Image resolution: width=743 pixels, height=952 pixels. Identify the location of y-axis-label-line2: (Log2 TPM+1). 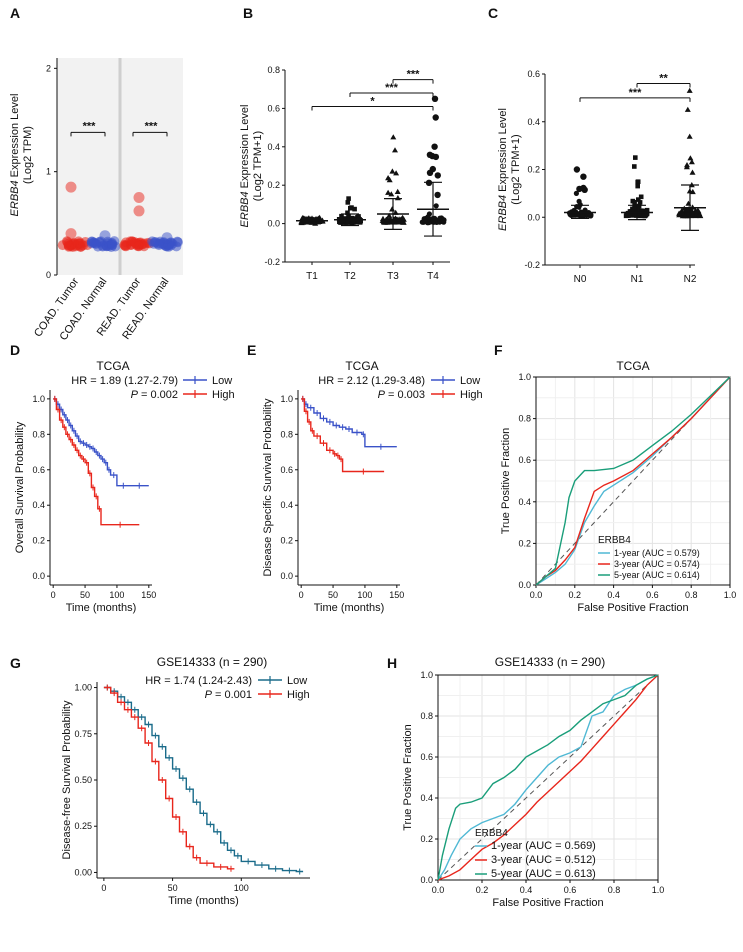
(516, 169).